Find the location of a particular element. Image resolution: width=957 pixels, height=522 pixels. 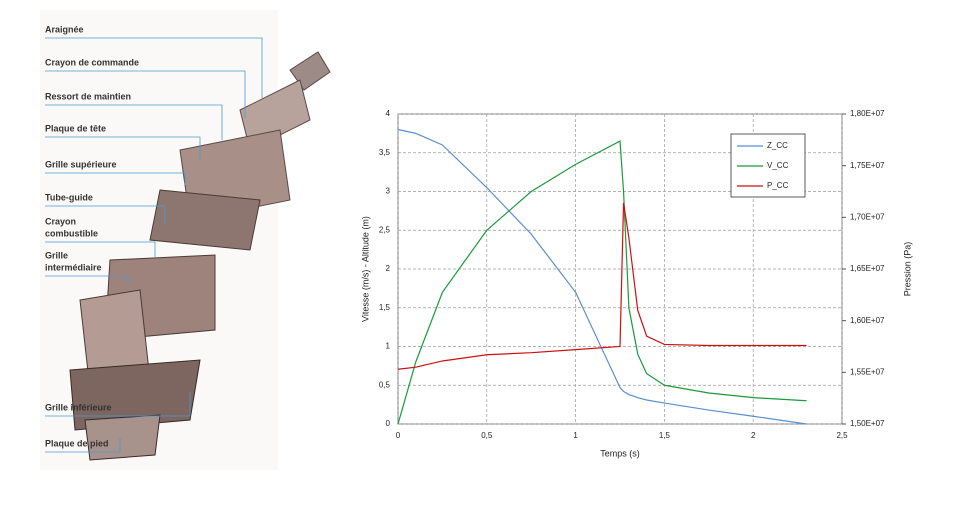

part-label: Ressort de maintien is located at coordinates (88, 96).